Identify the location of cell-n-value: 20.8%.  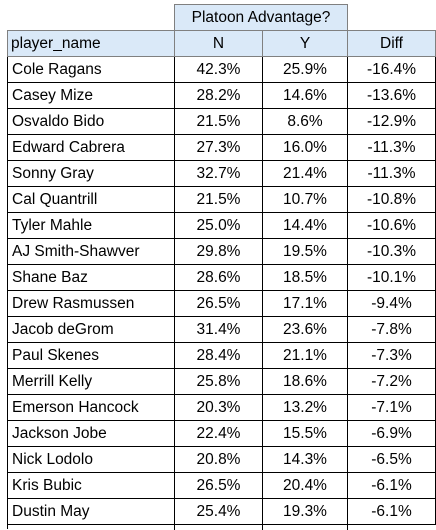
(218, 459).